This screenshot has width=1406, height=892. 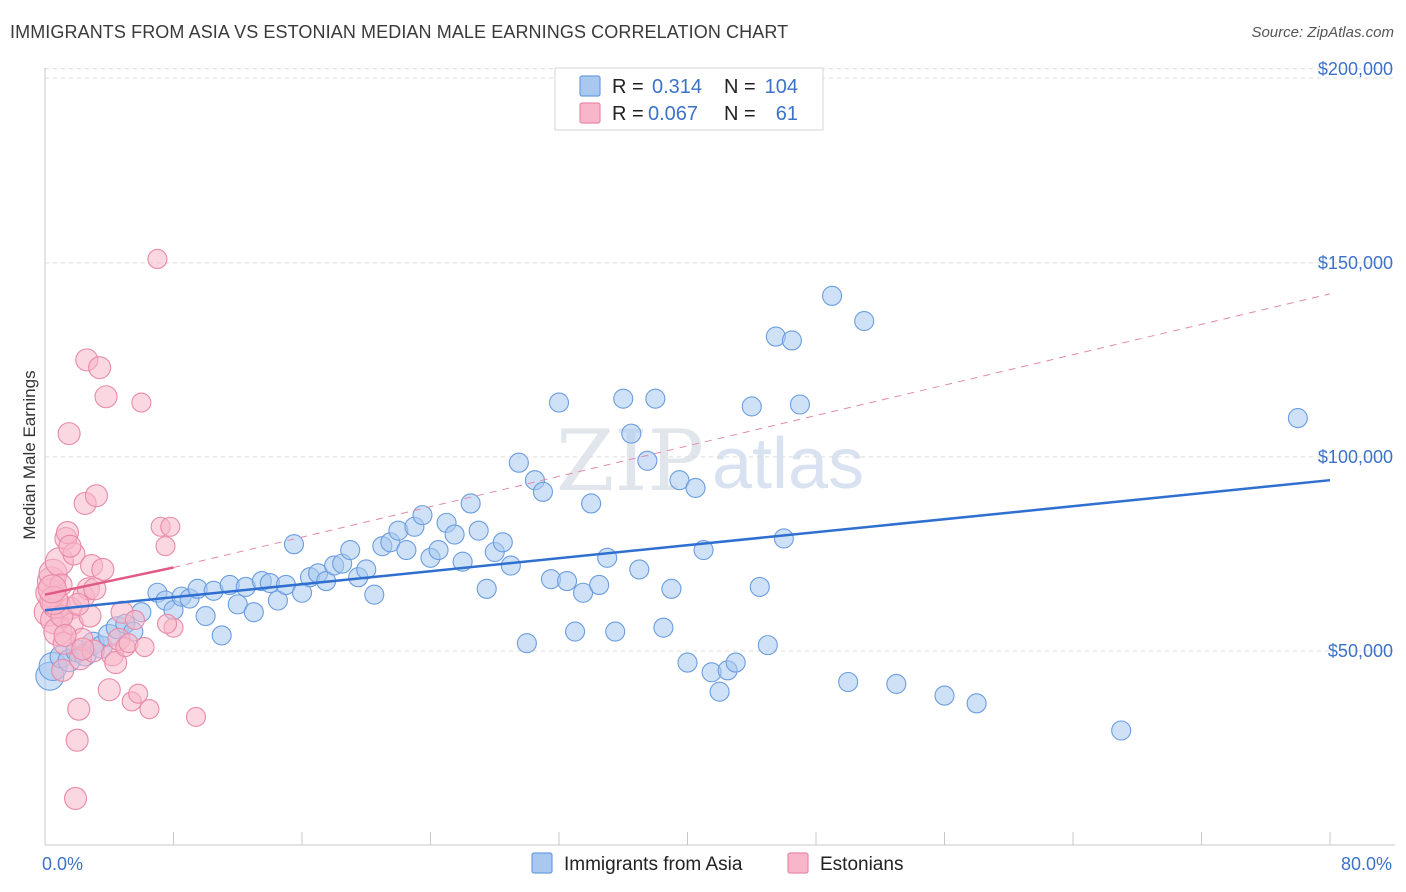 I want to click on legend-r-value-asia: 0.314, so click(x=677, y=87).